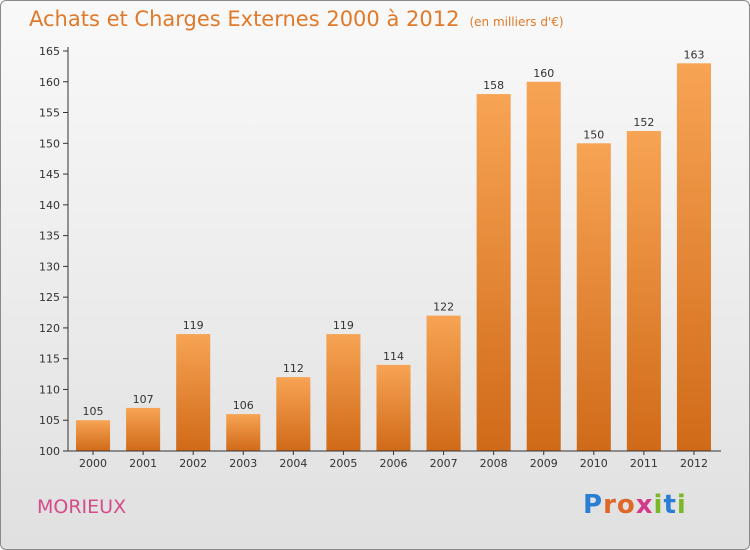 Image resolution: width=750 pixels, height=550 pixels. Describe the element at coordinates (443, 383) in the screenshot. I see `bar-2007` at that location.